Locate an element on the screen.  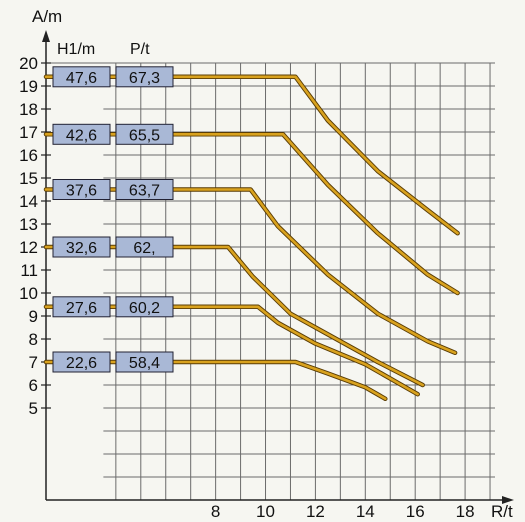
y-tick-label: 6 is located at coordinates (33, 385).